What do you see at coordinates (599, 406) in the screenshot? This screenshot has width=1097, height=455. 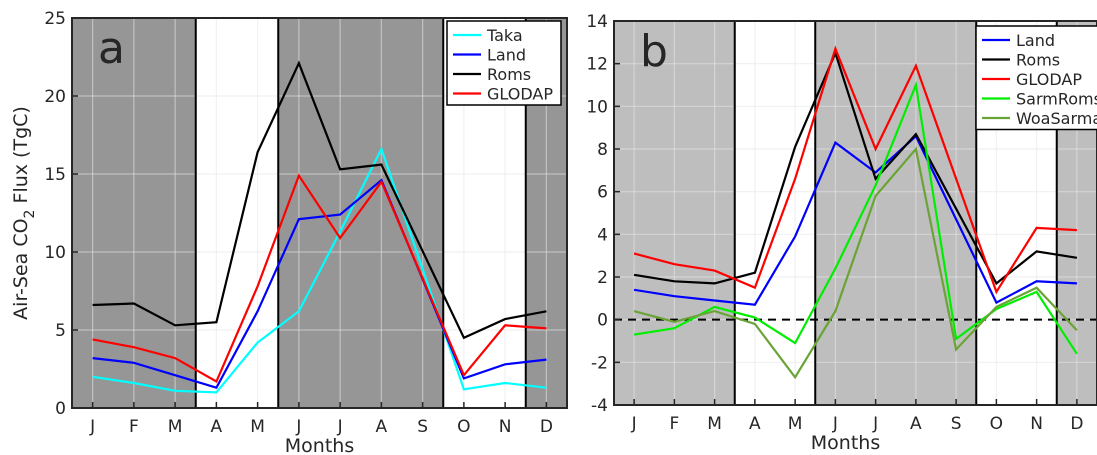 I see `y-tick-label: -4` at bounding box center [599, 406].